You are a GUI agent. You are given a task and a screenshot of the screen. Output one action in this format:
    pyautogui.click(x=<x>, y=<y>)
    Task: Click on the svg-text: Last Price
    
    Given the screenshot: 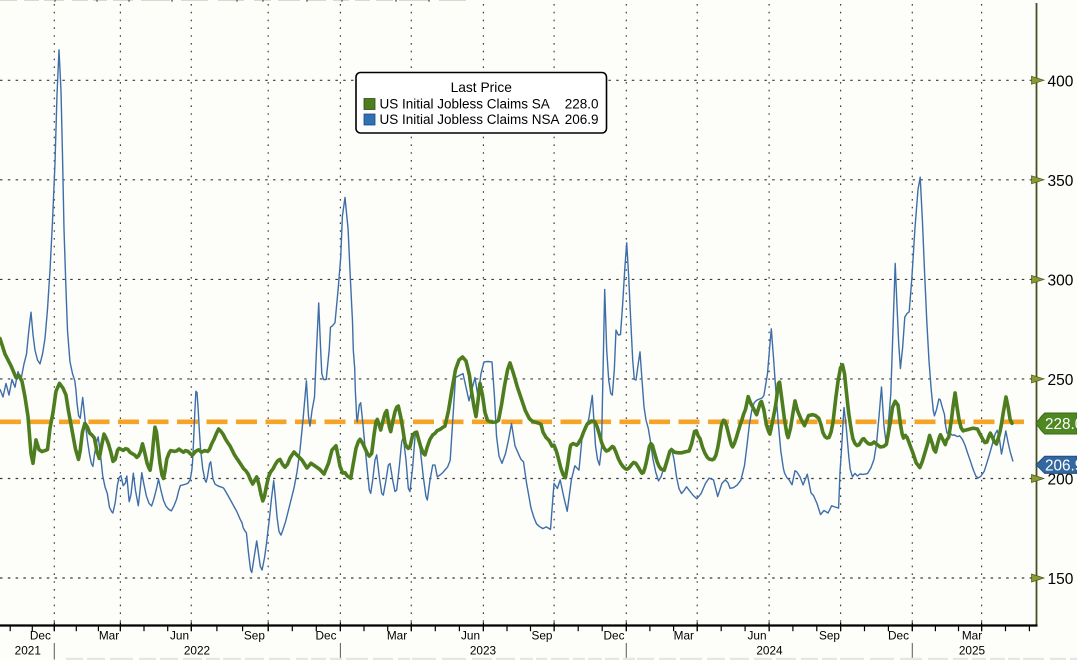 What is the action you would take?
    pyautogui.click(x=482, y=87)
    